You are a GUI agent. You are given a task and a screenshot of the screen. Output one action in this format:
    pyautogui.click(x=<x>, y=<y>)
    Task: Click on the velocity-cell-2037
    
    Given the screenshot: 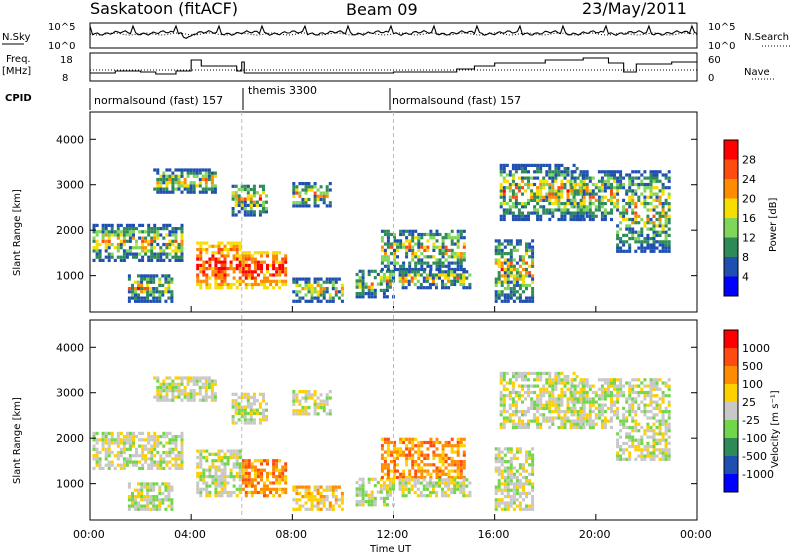 What is the action you would take?
    pyautogui.click(x=161, y=400)
    